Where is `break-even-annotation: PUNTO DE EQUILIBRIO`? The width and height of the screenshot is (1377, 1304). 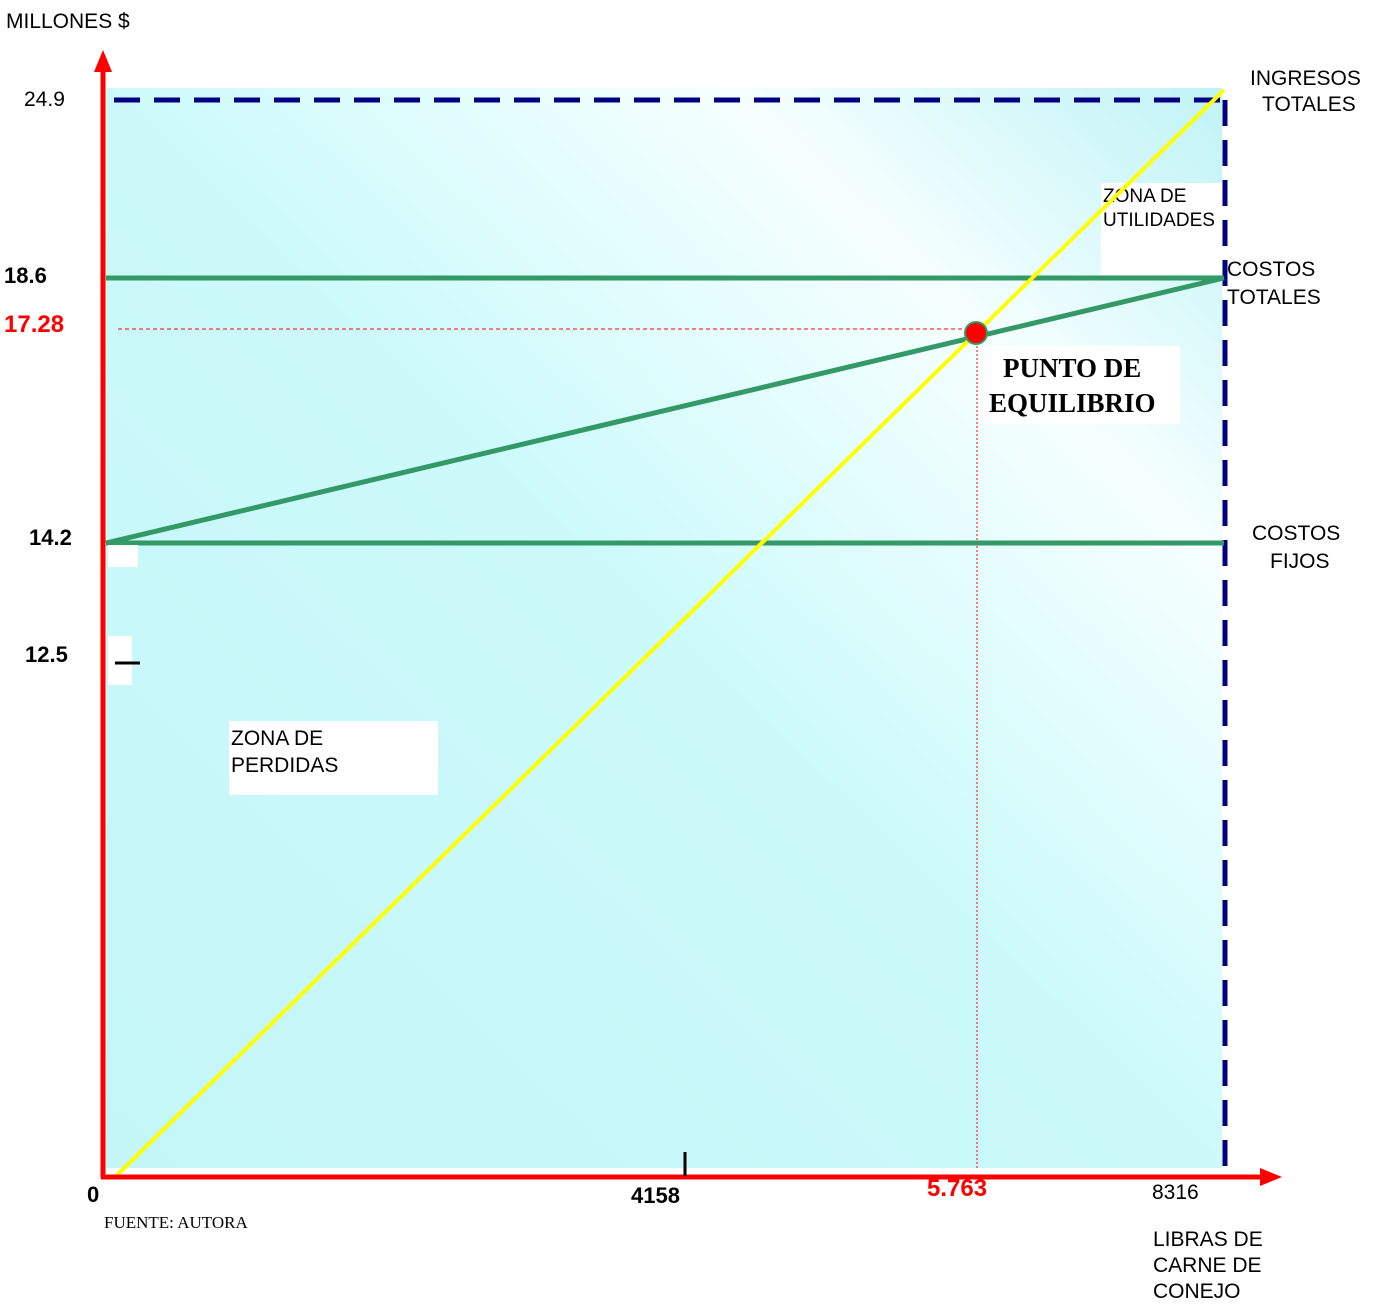
break-even-annotation: PUNTO DE EQUILIBRIO is located at coordinates (1072, 372).